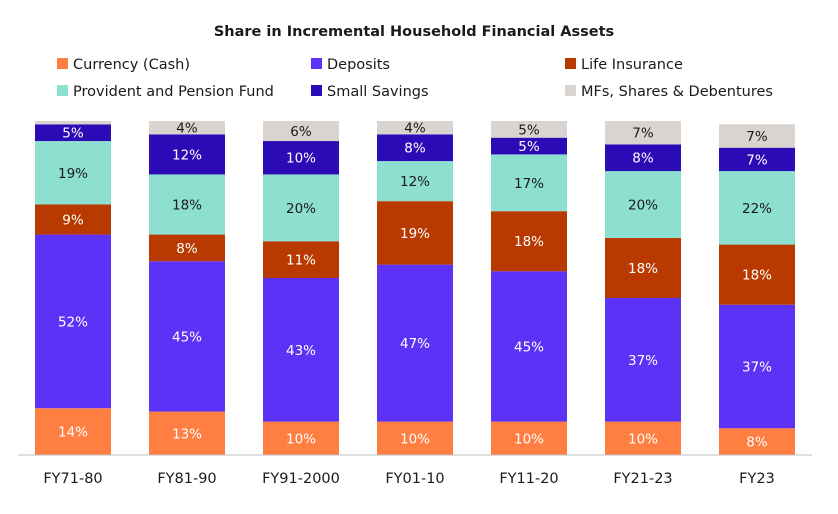 Image resolution: width=838 pixels, height=514 pixels. Describe the element at coordinates (123, 65) in the screenshot. I see `legend-item-currency-cash: Currency (Cash)` at that location.